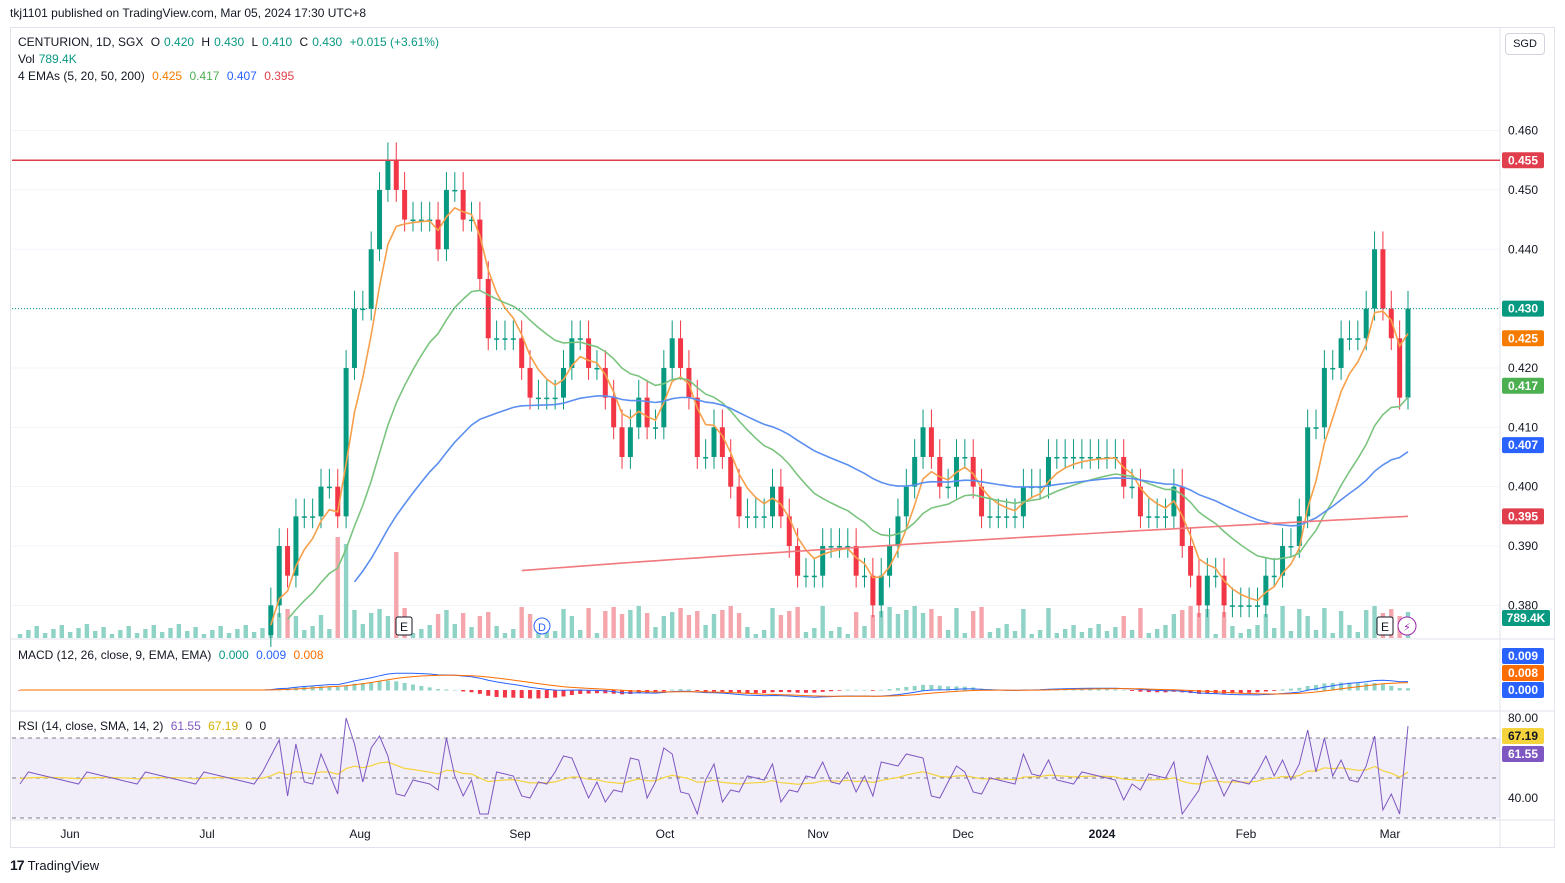 Image resolution: width=1565 pixels, height=883 pixels. Describe the element at coordinates (17, 865) in the screenshot. I see `tradingview-logo-icon: 17` at that location.